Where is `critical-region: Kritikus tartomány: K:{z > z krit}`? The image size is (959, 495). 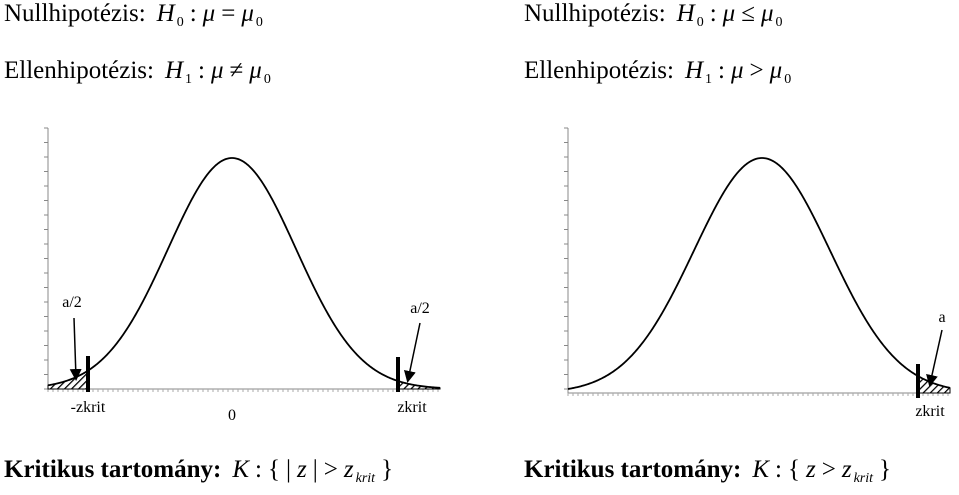
critical-region: Kritikus tartomány: K:{z > z krit} is located at coordinates (709, 471).